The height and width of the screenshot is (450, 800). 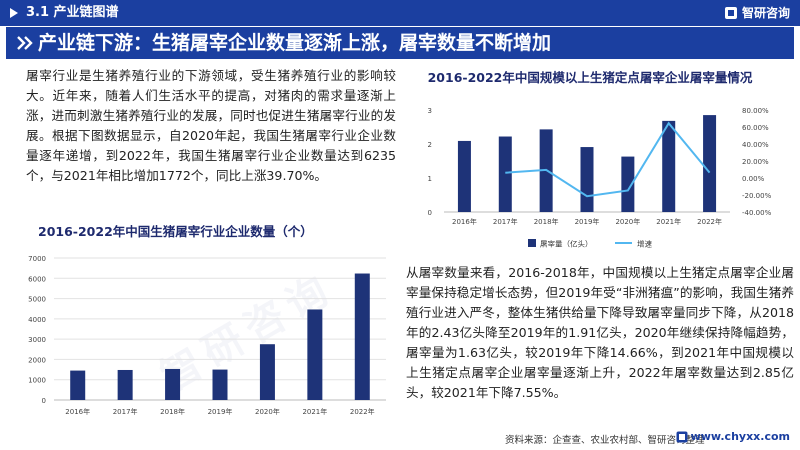 What do you see at coordinates (765, 13) in the screenshot?
I see `brand-name: 智研咨询` at bounding box center [765, 13].